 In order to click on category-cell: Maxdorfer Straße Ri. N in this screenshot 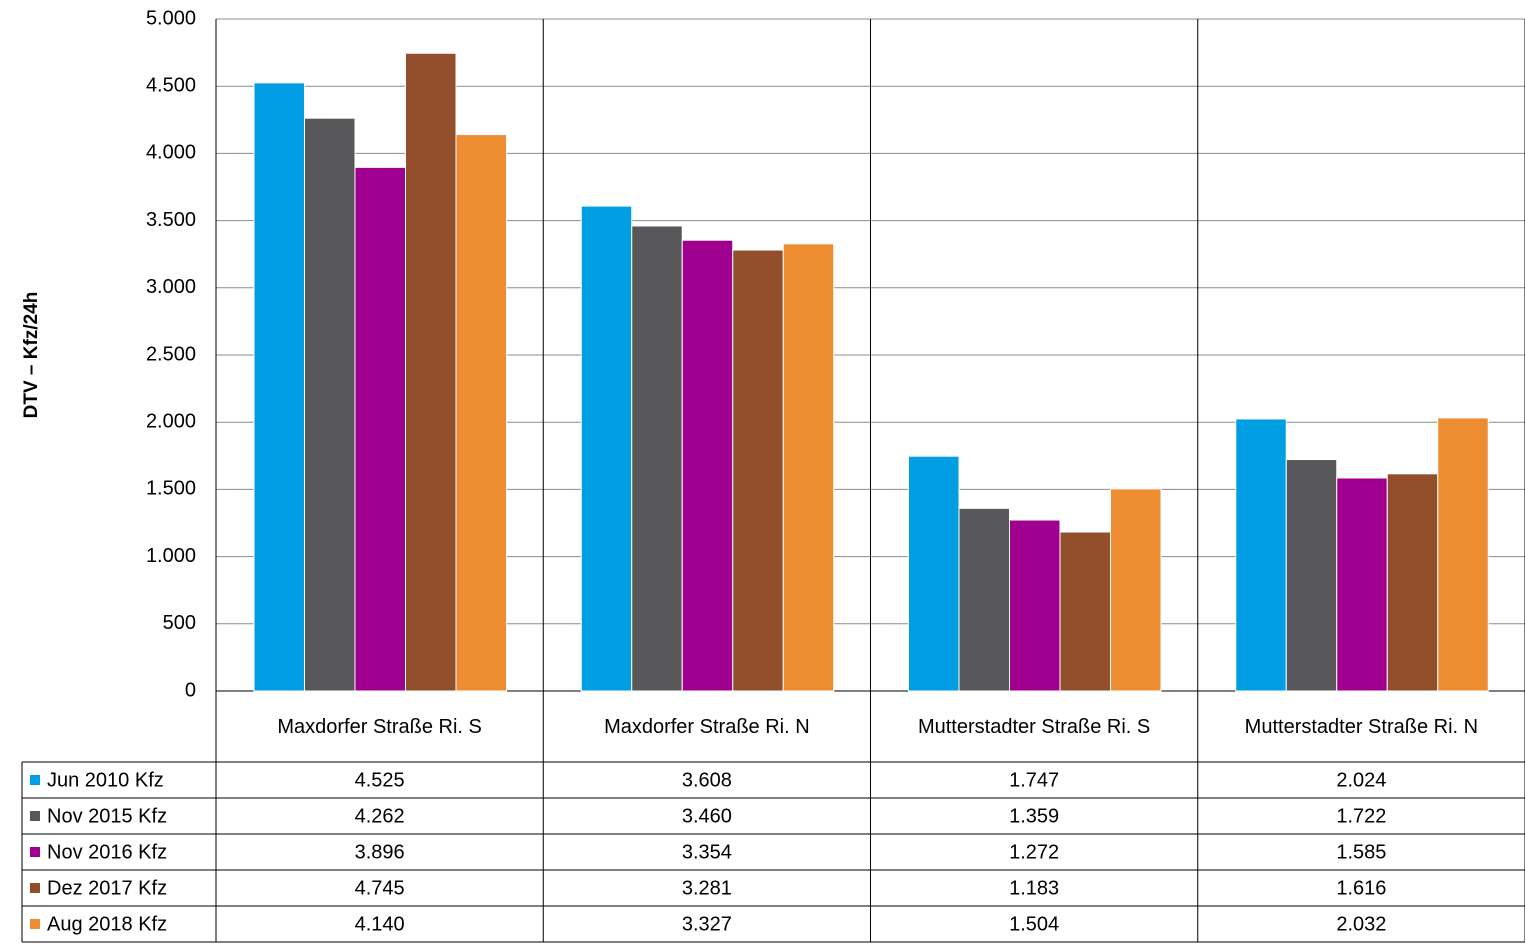, I will do `click(707, 726)`.